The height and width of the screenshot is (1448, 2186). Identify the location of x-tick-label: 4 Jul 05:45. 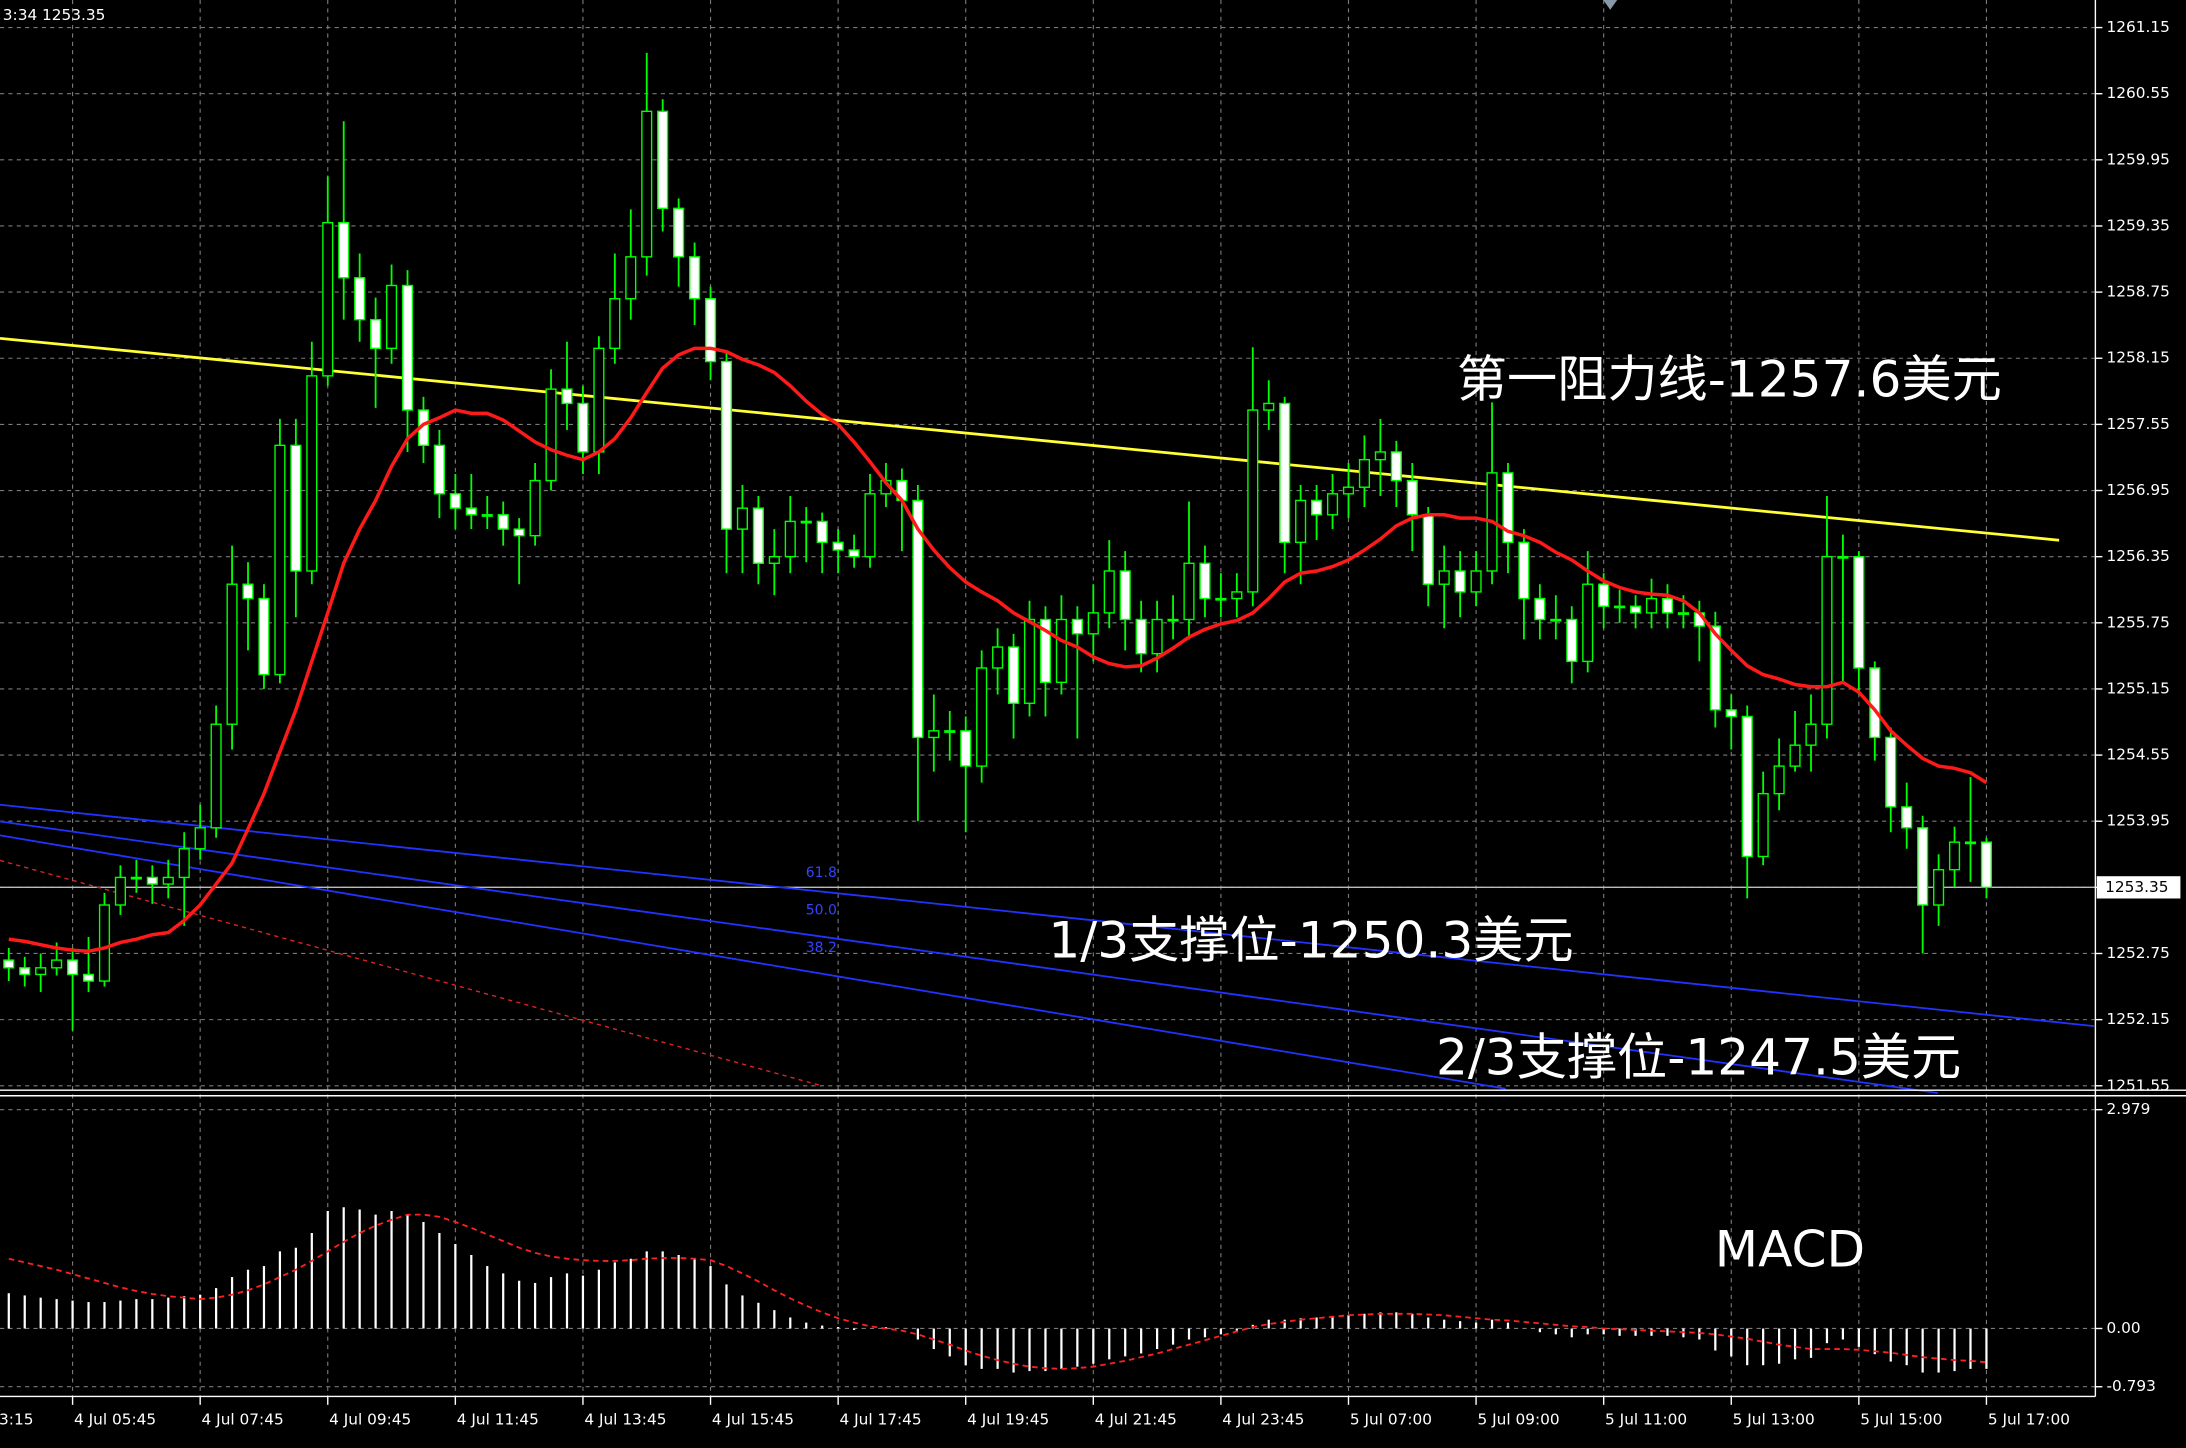
(115, 1420).